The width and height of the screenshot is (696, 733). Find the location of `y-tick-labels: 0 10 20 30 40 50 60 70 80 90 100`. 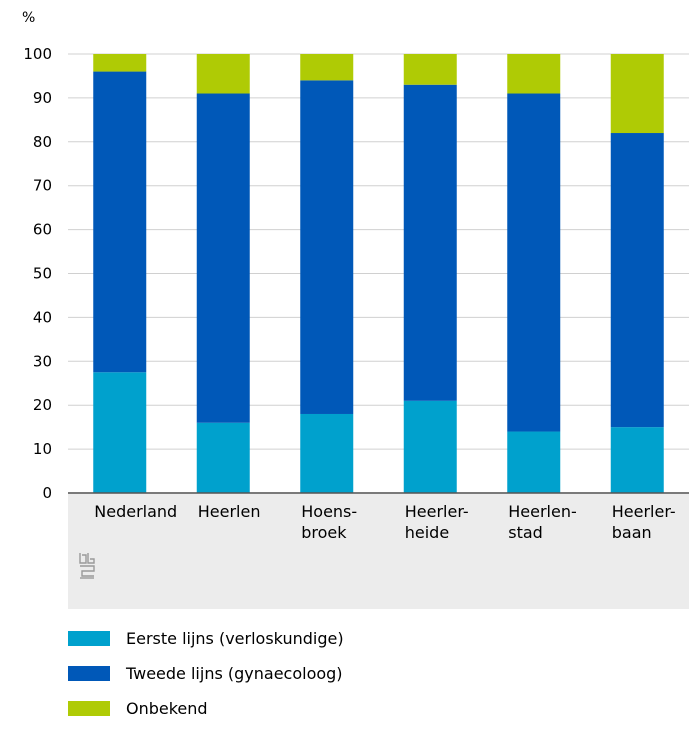

y-tick-labels: 0 10 20 30 40 50 60 70 80 90 100 is located at coordinates (37, 273).